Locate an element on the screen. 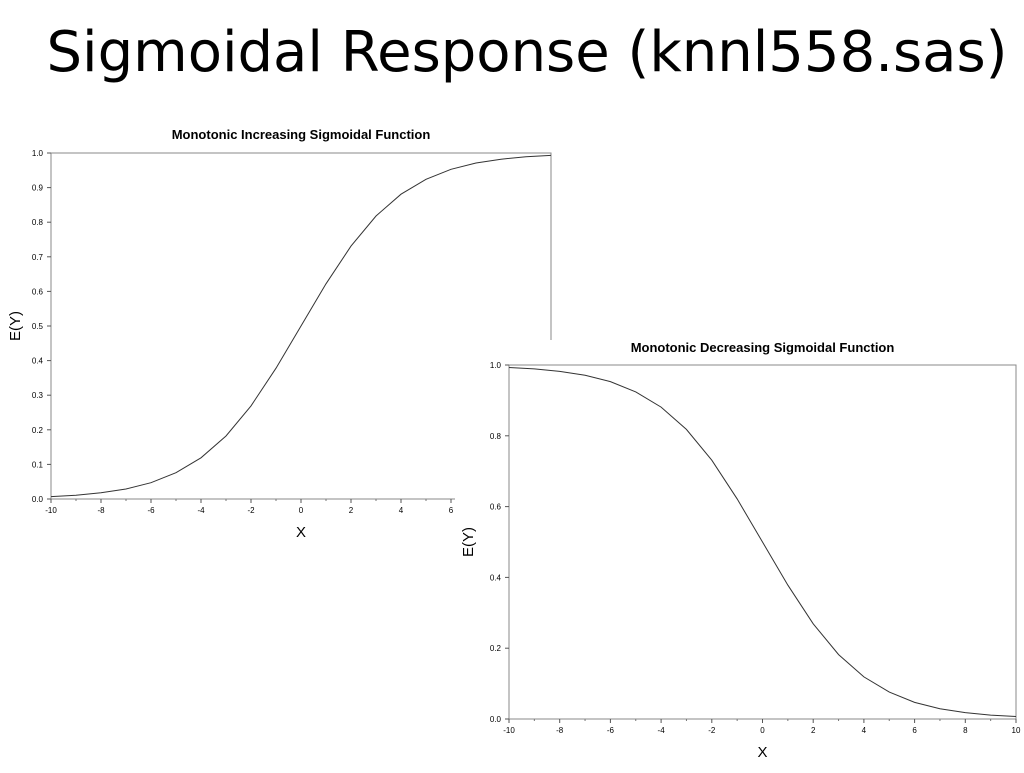  x-tick-label: 8 is located at coordinates (965, 730).